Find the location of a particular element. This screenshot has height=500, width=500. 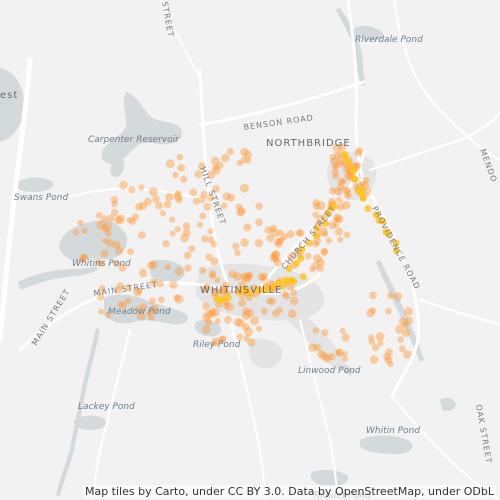

river-west is located at coordinates (58, 278).